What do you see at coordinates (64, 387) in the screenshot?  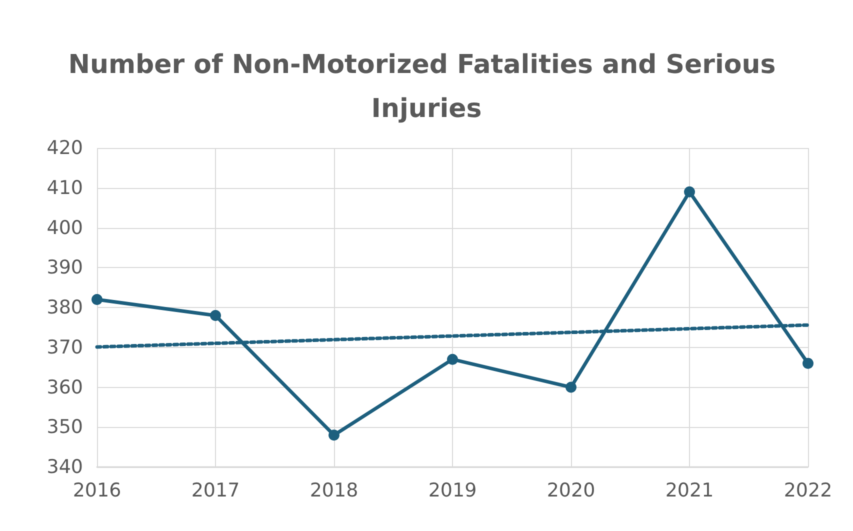 I see `y-tick-label: 360` at bounding box center [64, 387].